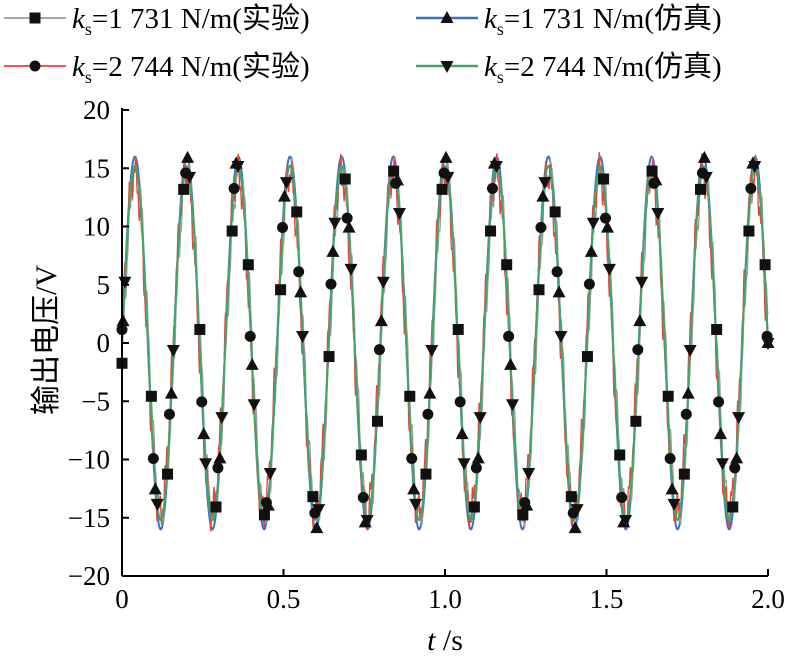 The width and height of the screenshot is (792, 663). Describe the element at coordinates (89, 460) in the screenshot. I see `y-tick-label: −10` at that location.